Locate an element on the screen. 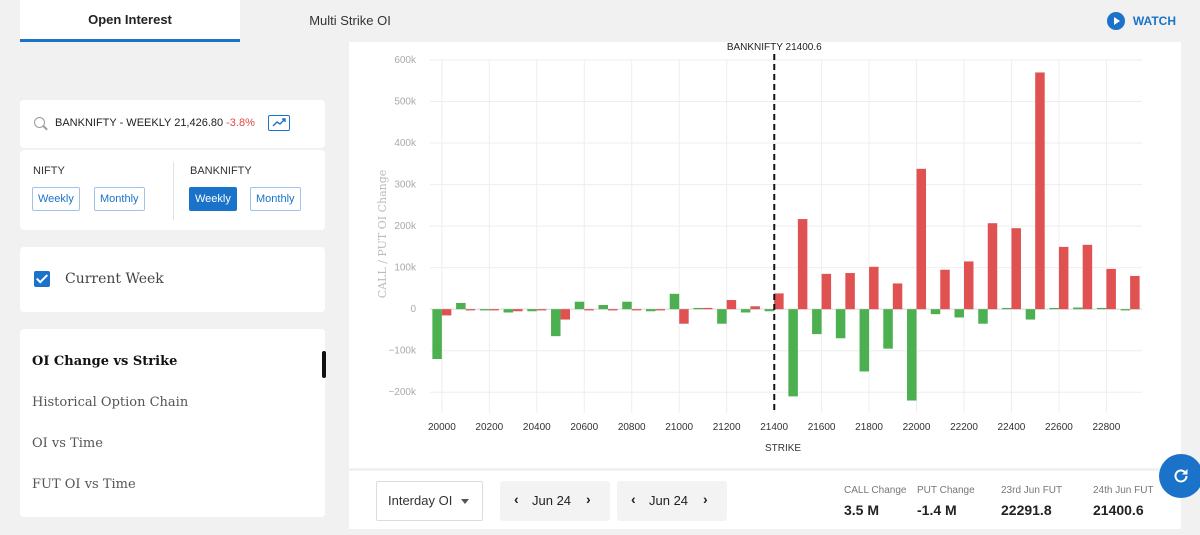 The height and width of the screenshot is (535, 1200). menu-item-oi-vs-time: OI vs Time is located at coordinates (67, 443).